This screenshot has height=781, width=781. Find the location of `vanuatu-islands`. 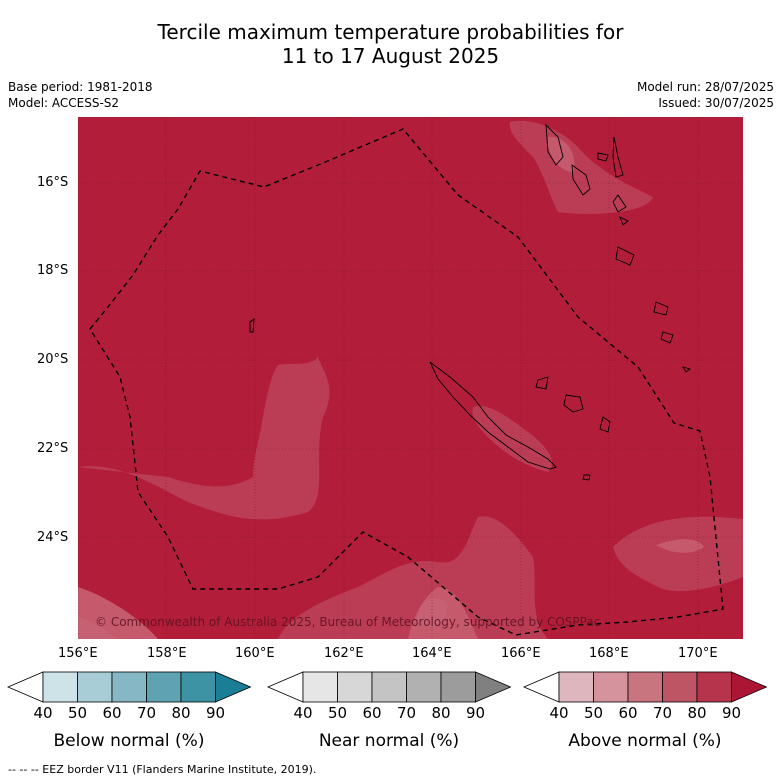

vanuatu-islands is located at coordinates (590, 194).